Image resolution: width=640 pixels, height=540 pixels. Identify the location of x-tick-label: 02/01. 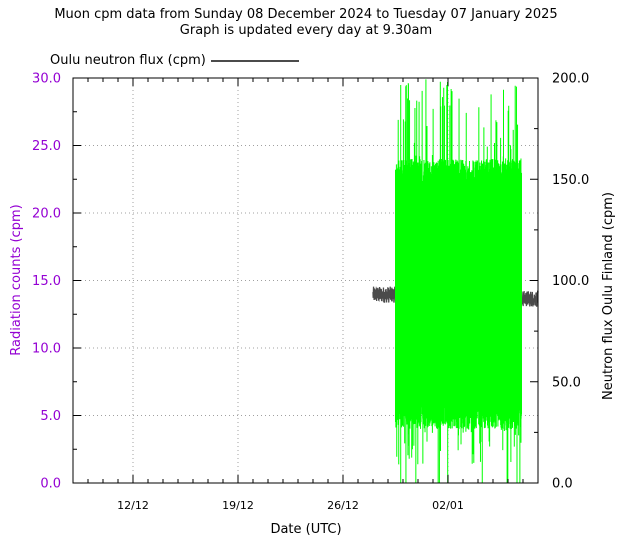
(448, 505).